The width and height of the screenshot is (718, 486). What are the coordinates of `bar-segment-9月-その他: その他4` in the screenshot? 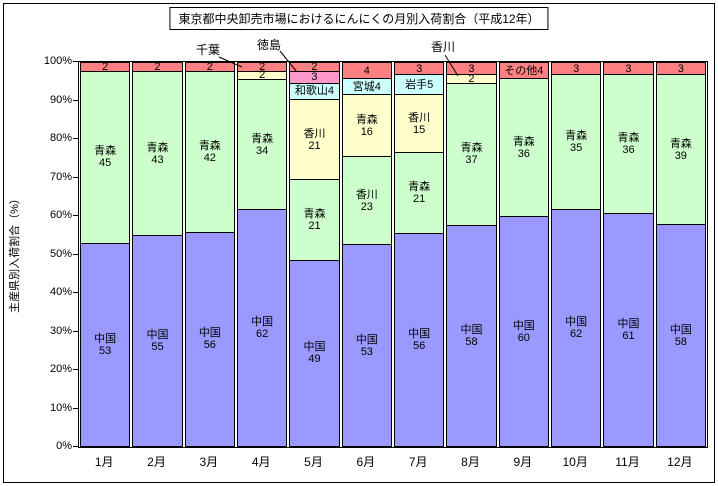 It's located at (523, 71).